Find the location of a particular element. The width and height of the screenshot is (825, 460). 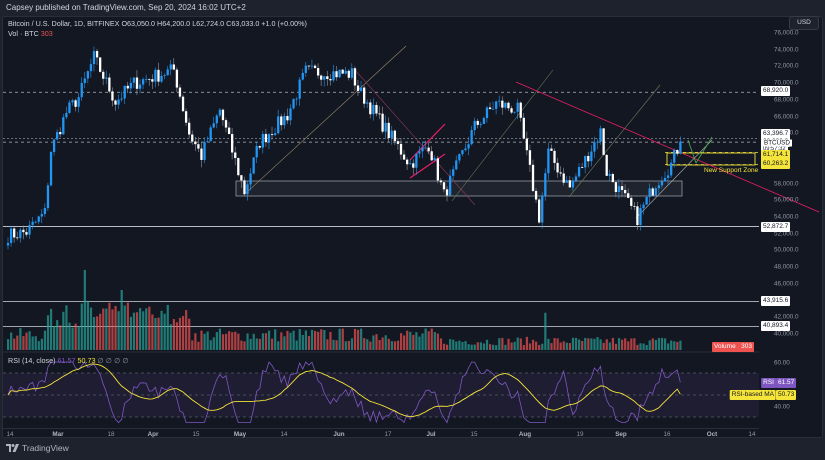

time-axis-label: Aug is located at coordinates (525, 434).